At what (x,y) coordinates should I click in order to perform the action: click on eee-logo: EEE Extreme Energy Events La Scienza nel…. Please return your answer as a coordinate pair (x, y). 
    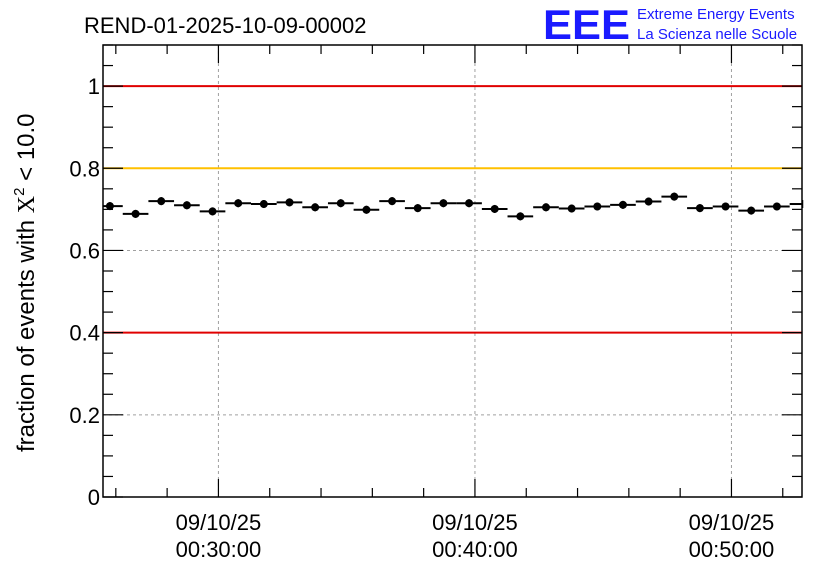
    Looking at the image, I should click on (670, 24).